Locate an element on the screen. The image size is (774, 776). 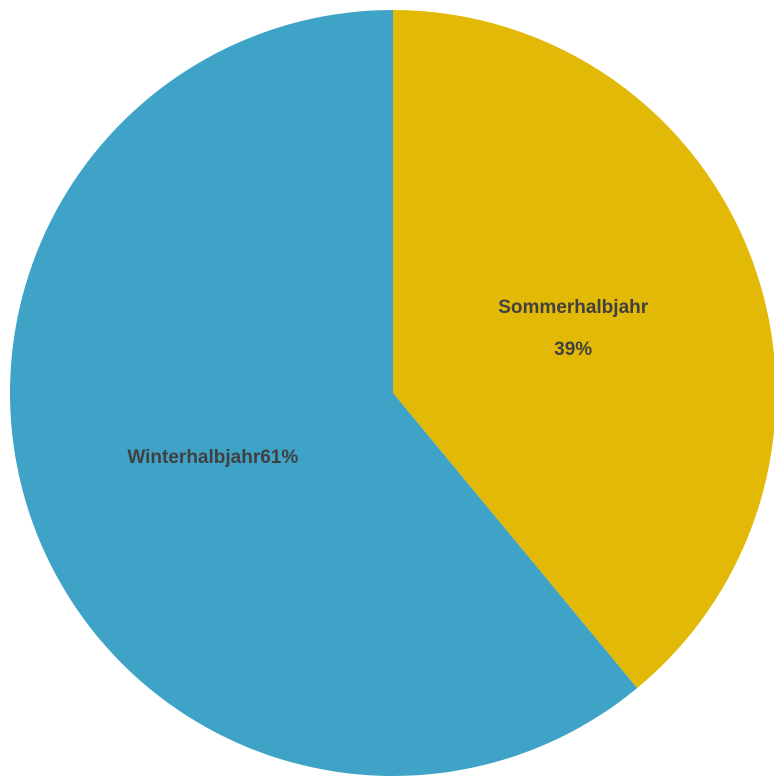
value-label: 39% is located at coordinates (573, 349).